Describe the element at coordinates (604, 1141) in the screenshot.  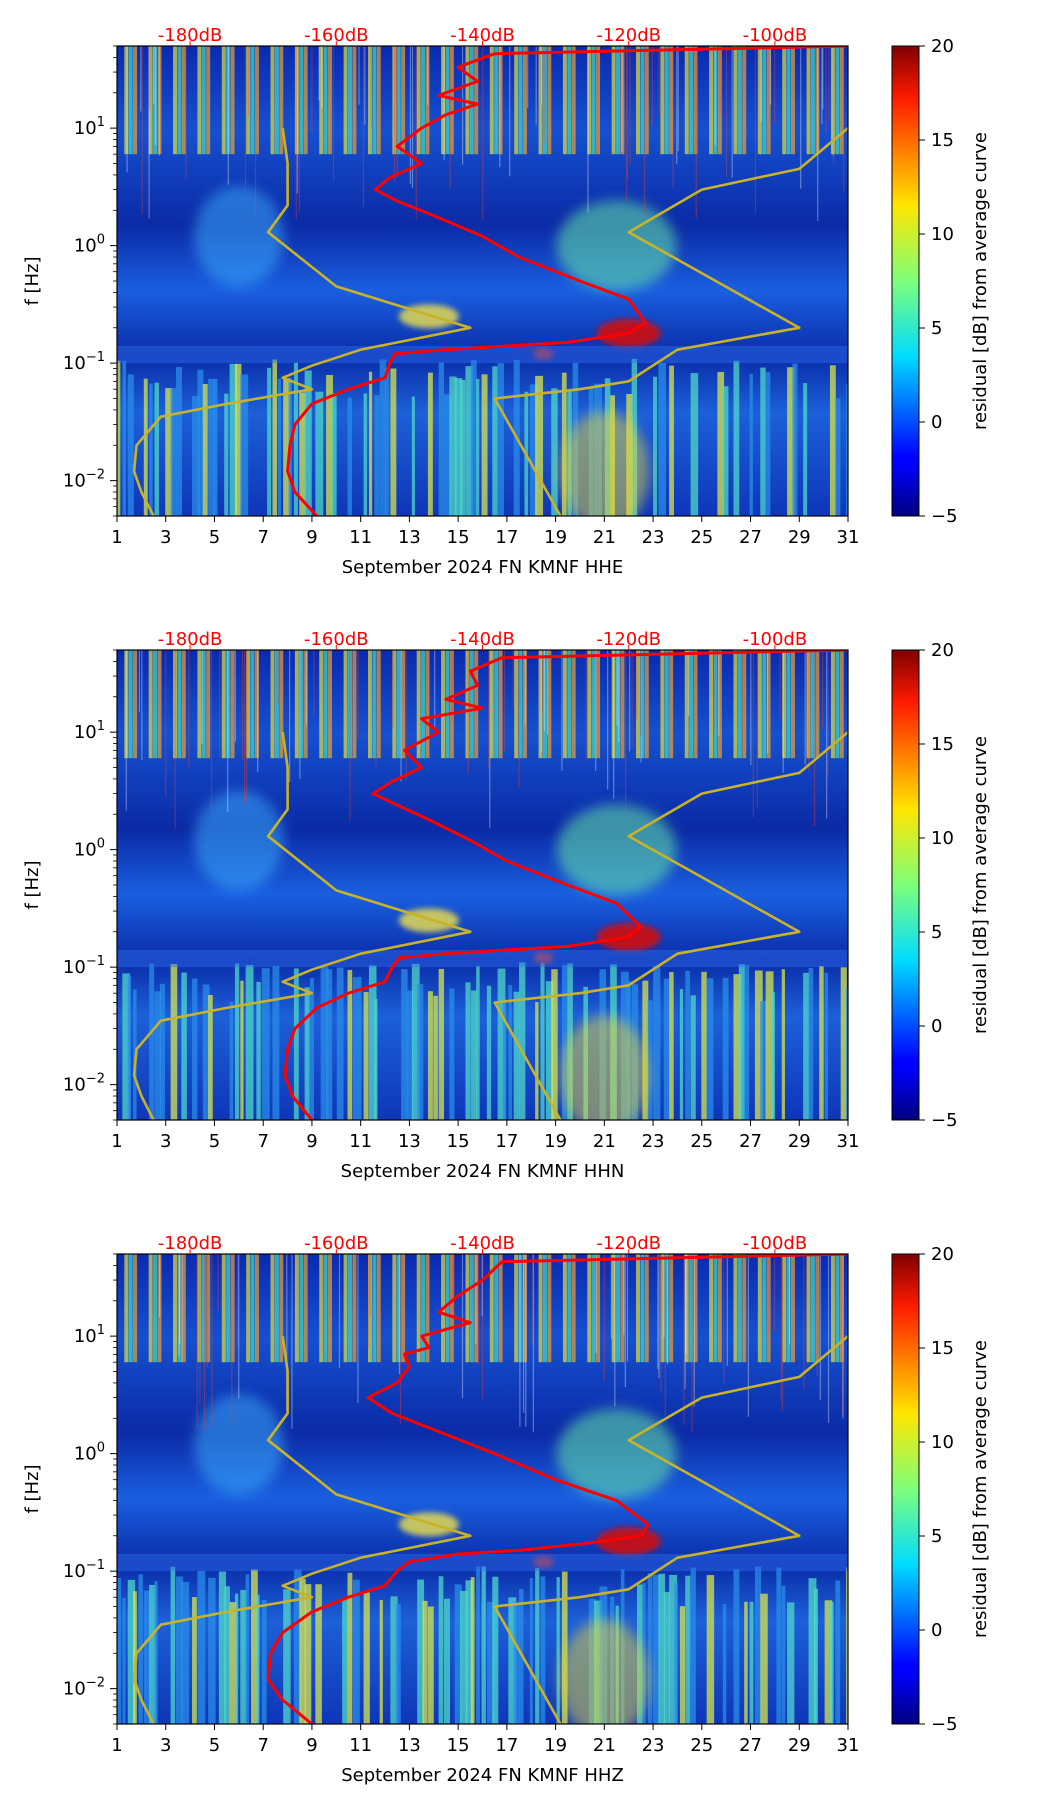
I see `x-tick-label: 21` at that location.